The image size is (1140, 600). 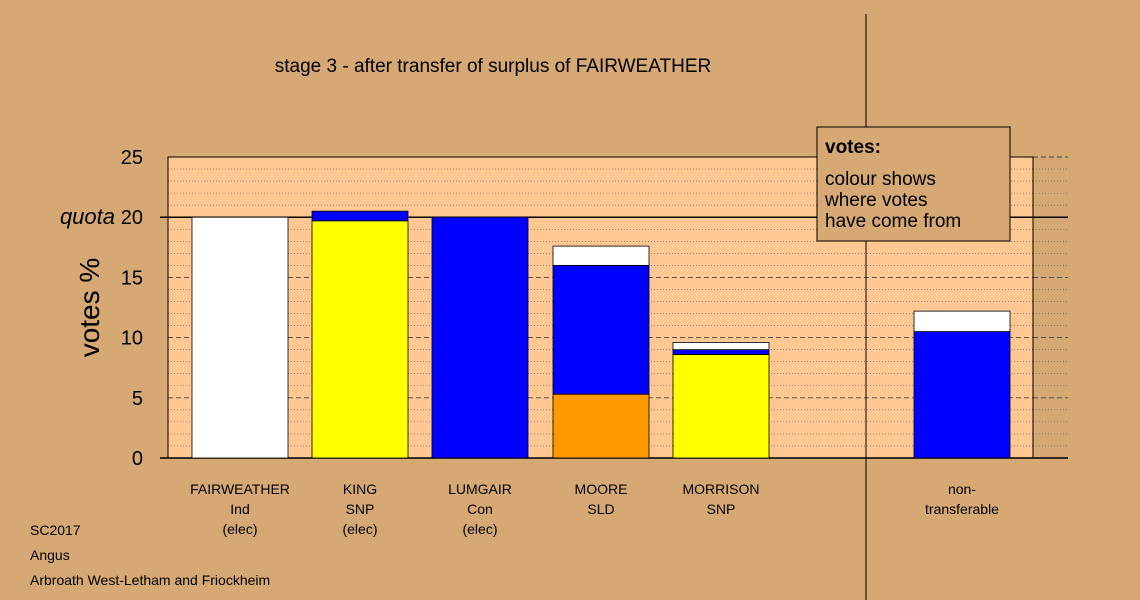 I want to click on y-tick-label: 5, so click(x=137, y=399).